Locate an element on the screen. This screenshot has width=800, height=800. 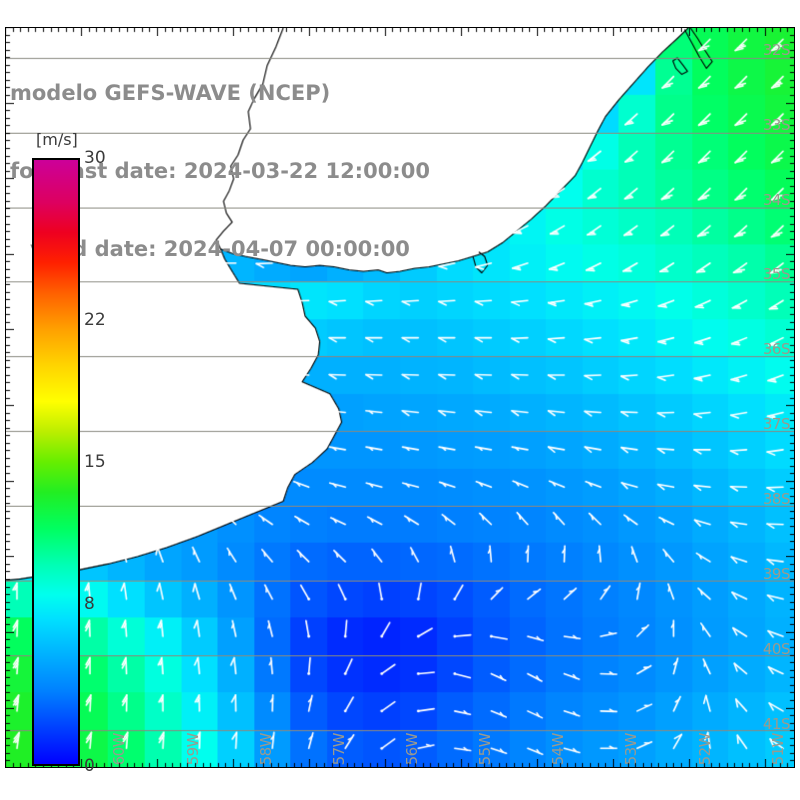
latitude-label: 38S is located at coordinates (776, 499).